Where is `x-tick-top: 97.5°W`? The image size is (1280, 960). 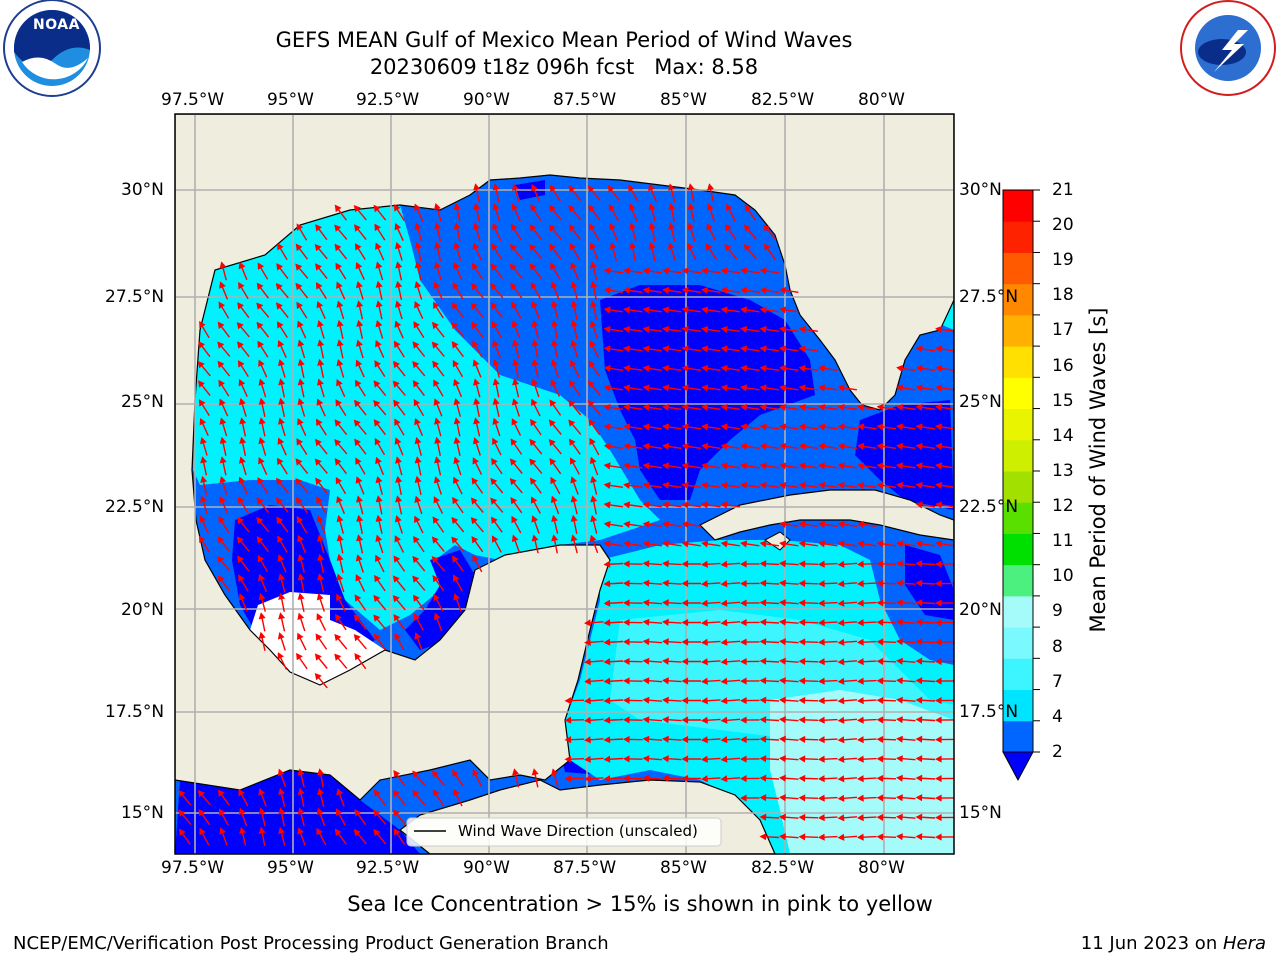 x-tick-top: 97.5°W is located at coordinates (193, 100).